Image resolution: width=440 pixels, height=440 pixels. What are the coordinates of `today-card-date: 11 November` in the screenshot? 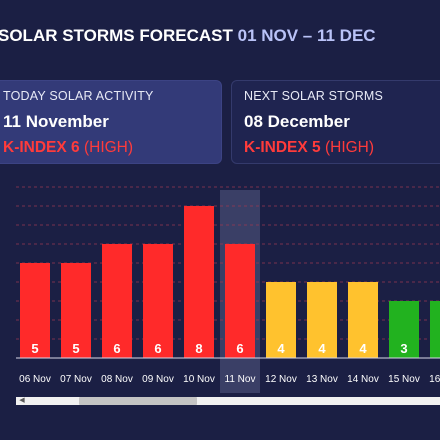 It's located at (56, 121).